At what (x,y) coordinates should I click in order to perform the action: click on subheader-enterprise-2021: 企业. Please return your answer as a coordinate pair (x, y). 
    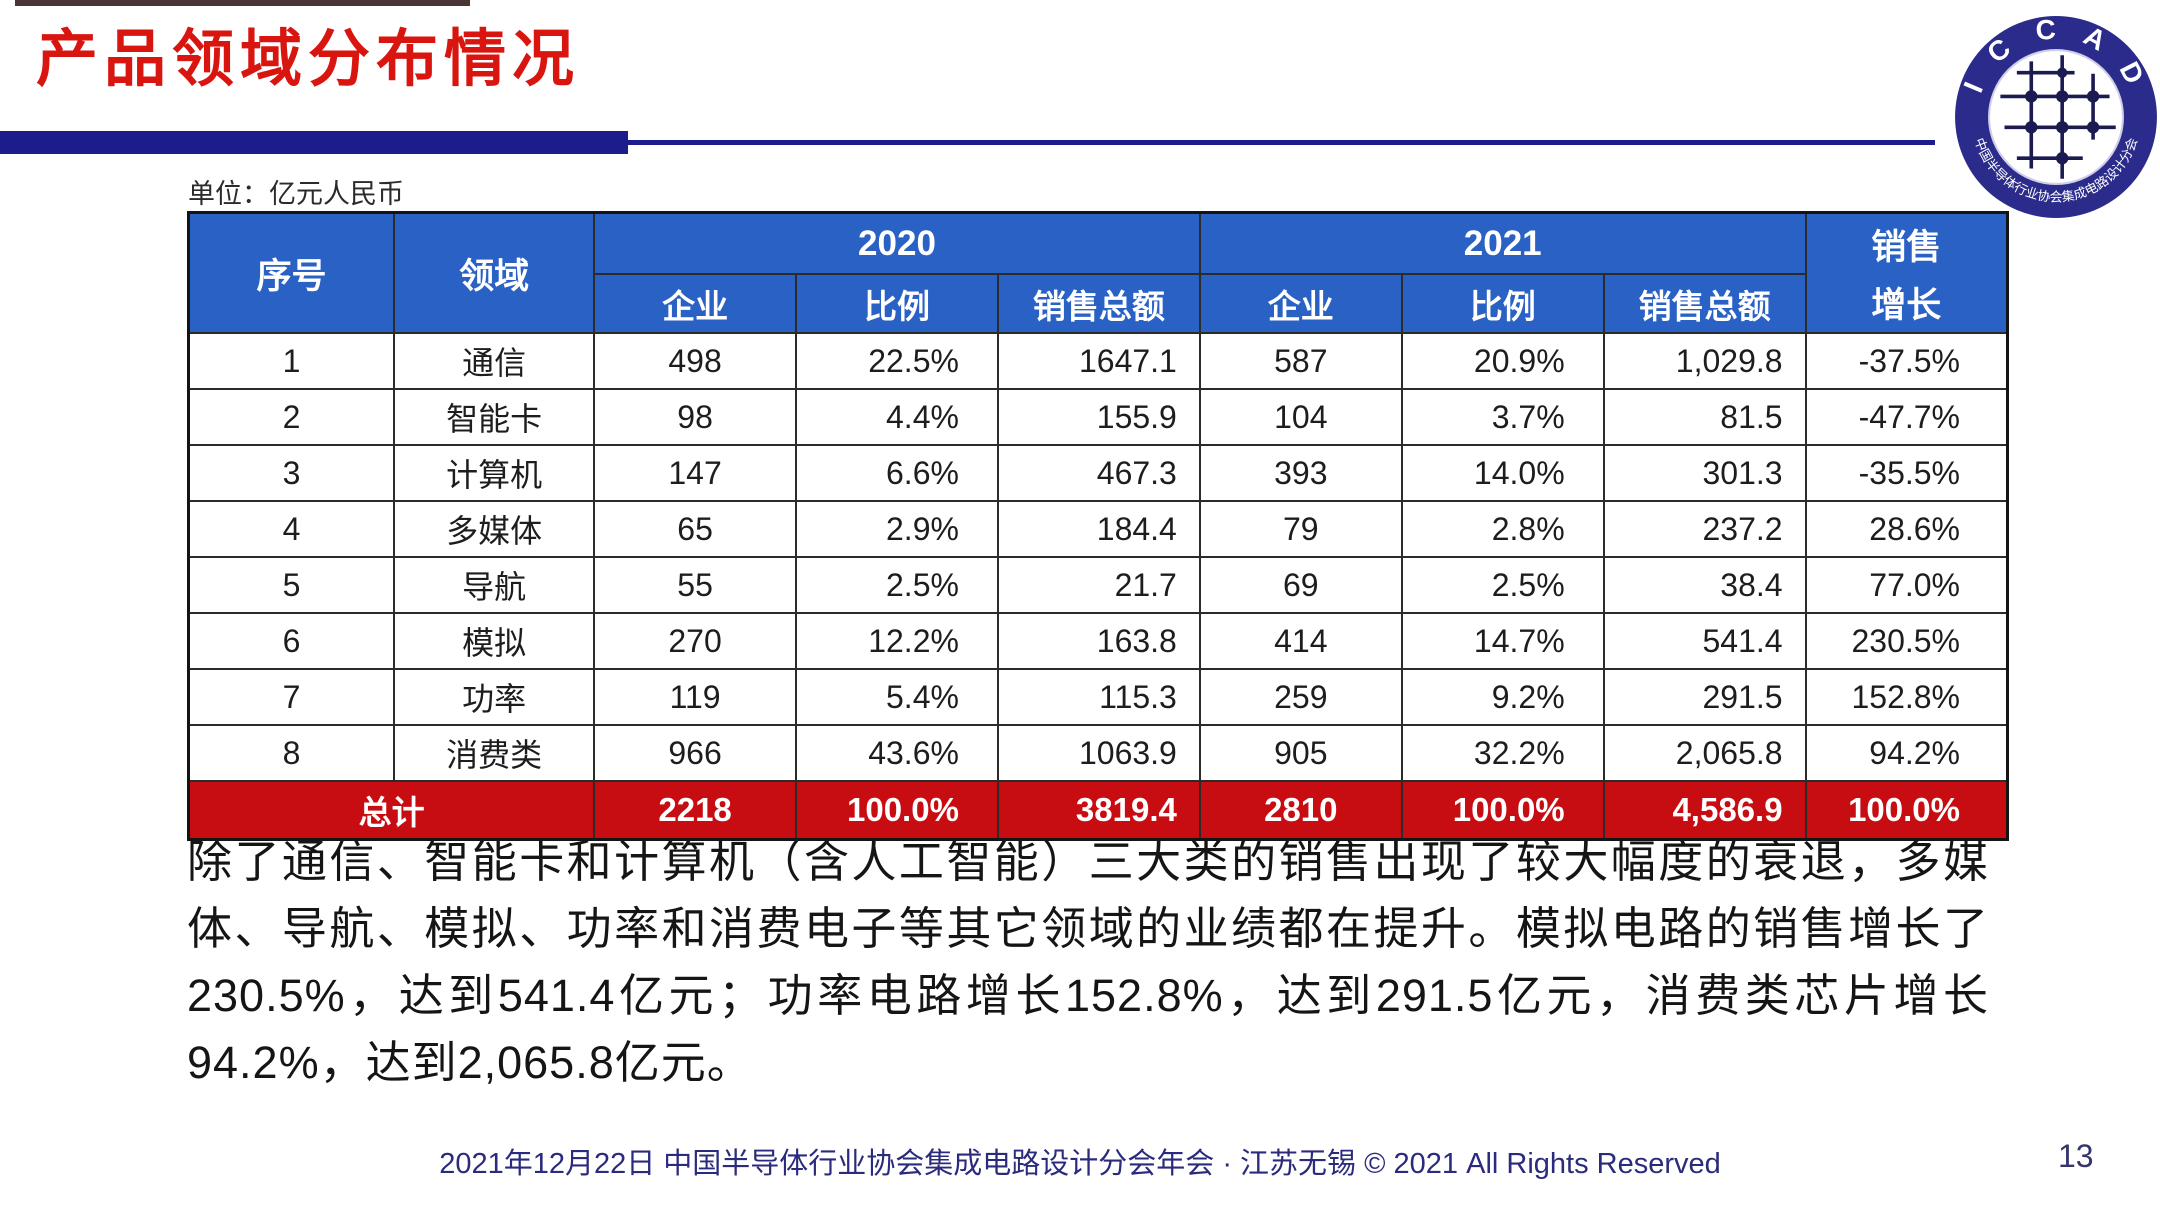
    Looking at the image, I should click on (1300, 303).